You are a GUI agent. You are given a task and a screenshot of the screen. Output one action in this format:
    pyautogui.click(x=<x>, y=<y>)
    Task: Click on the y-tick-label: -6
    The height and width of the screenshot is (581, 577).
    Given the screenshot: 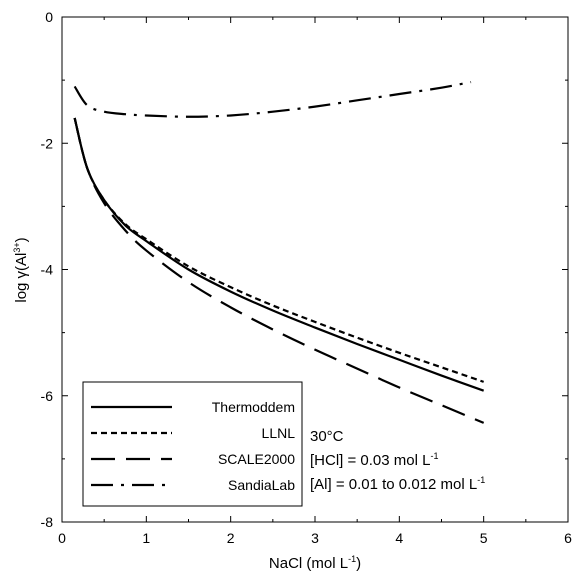 What is the action you would take?
    pyautogui.click(x=47, y=396)
    